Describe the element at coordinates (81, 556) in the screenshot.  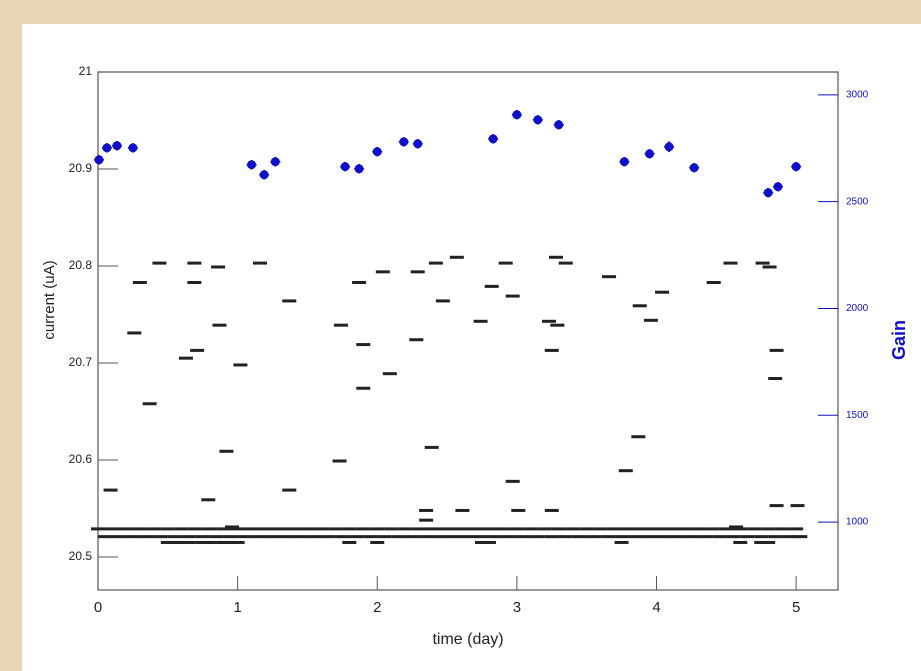
I see `y-tick-label: 20.5` at that location.